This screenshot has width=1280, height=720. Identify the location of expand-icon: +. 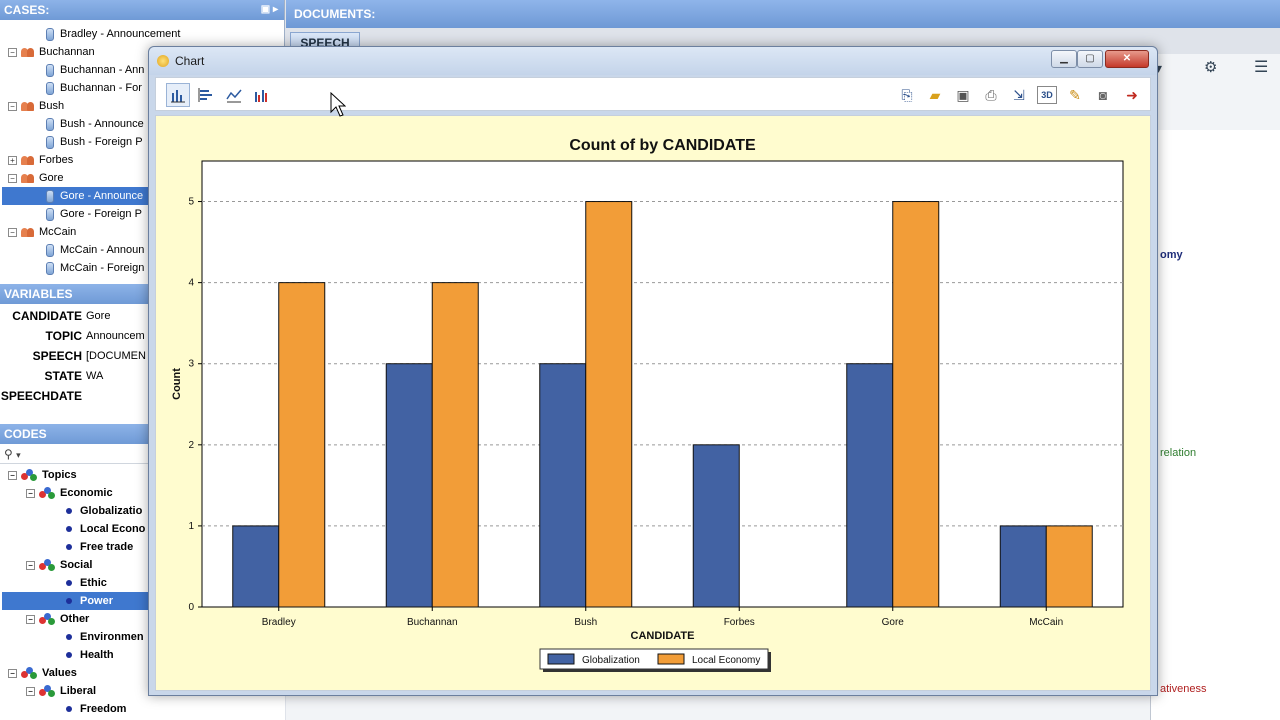
(12, 160).